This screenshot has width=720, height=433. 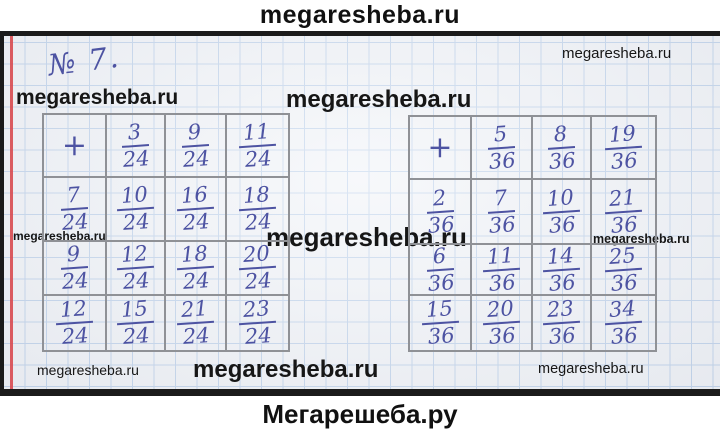 What do you see at coordinates (622, 257) in the screenshot?
I see `fraction-numerator: 25` at bounding box center [622, 257].